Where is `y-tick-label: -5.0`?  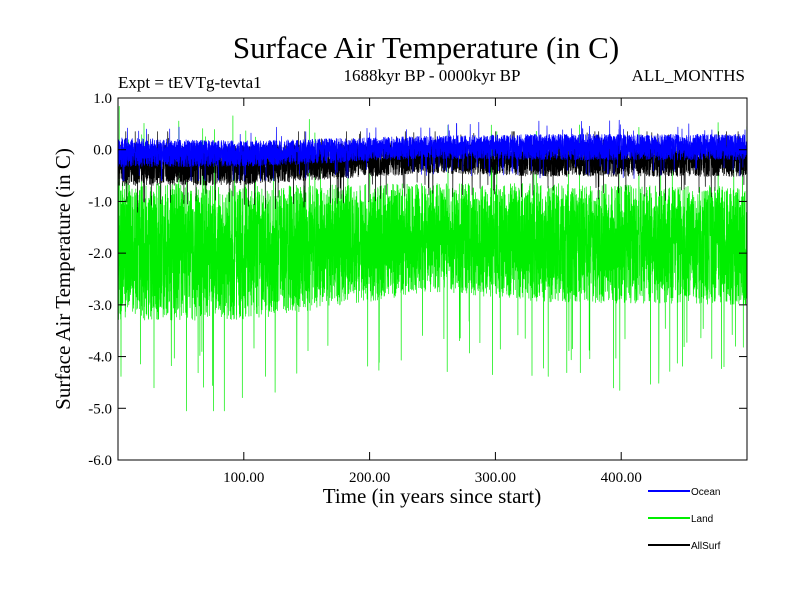
y-tick-label: -5.0 is located at coordinates (100, 409).